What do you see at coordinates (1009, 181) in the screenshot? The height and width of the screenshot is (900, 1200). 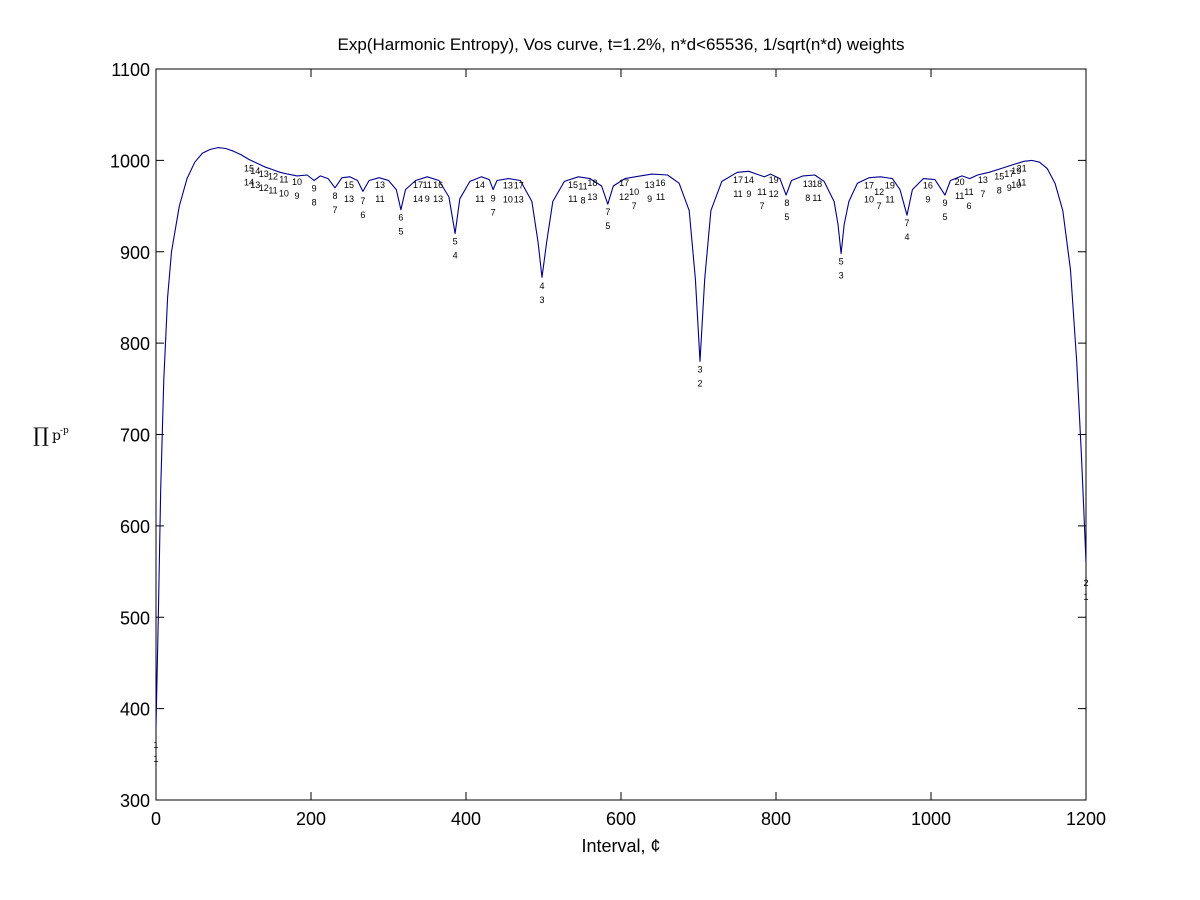 I see `ratio-annotation: 179` at bounding box center [1009, 181].